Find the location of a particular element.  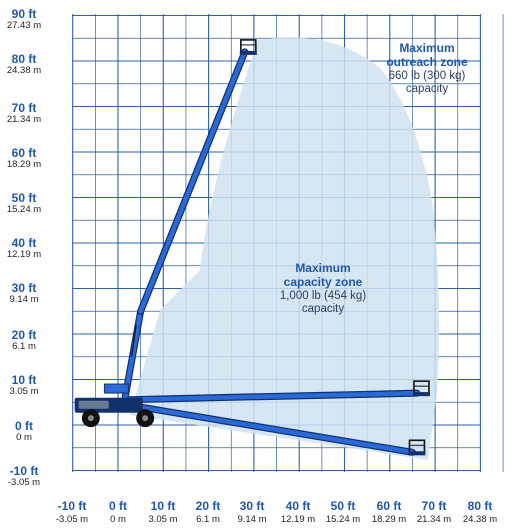

y-label-minus-10: -10 ft -3.05 m is located at coordinates (24, 476).